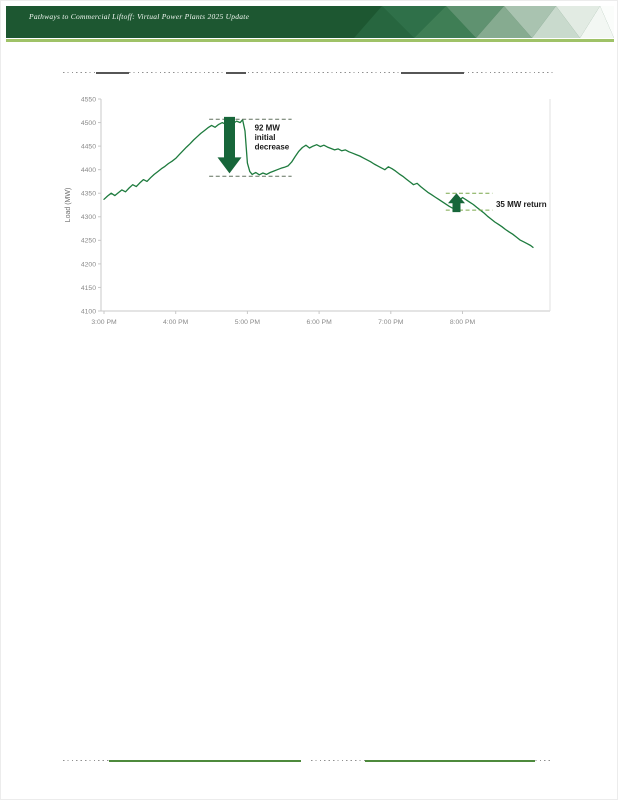 This screenshot has height=800, width=618. Describe the element at coordinates (310, 22) in the screenshot. I see `header-banner` at that location.